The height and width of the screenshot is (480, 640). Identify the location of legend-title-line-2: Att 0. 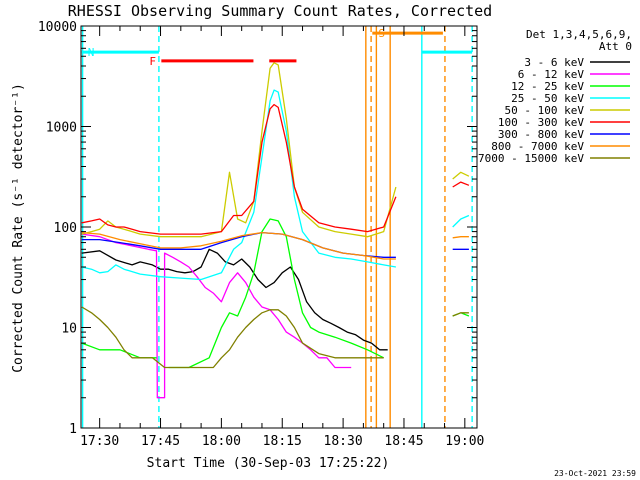
(615, 46).